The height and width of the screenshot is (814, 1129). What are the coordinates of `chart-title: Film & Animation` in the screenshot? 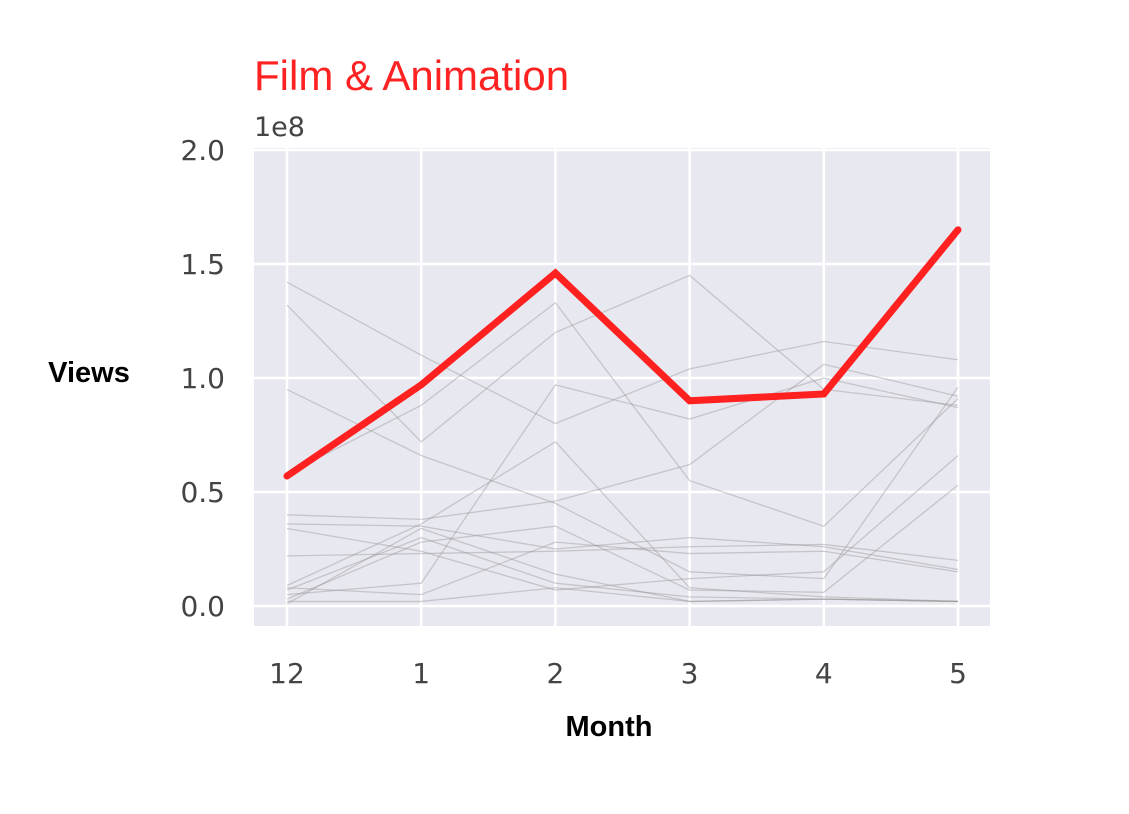 It's located at (411, 75).